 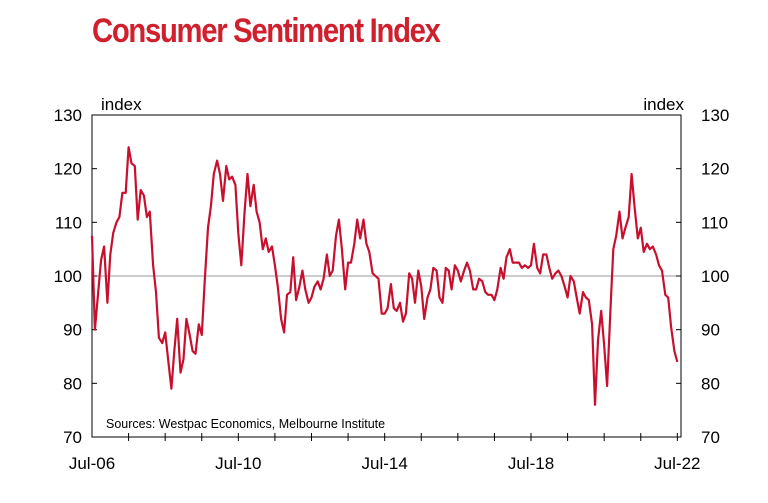 I want to click on y-axis-left: 70 80 90 100 110 120 130, so click(x=75, y=276).